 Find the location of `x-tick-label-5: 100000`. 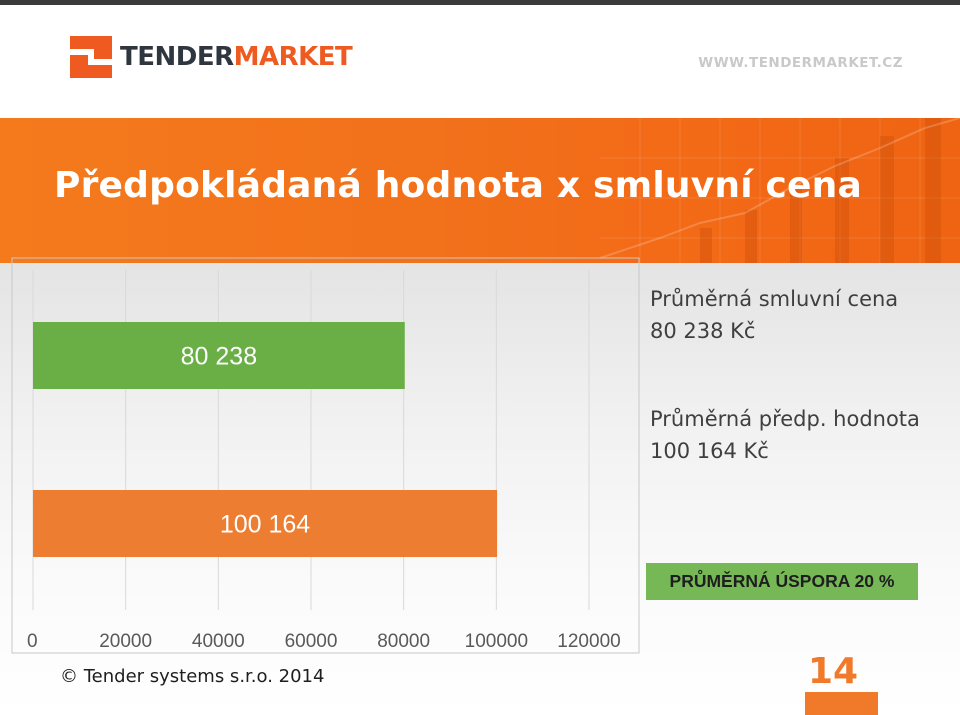

x-tick-label-5: 100000 is located at coordinates (496, 641).